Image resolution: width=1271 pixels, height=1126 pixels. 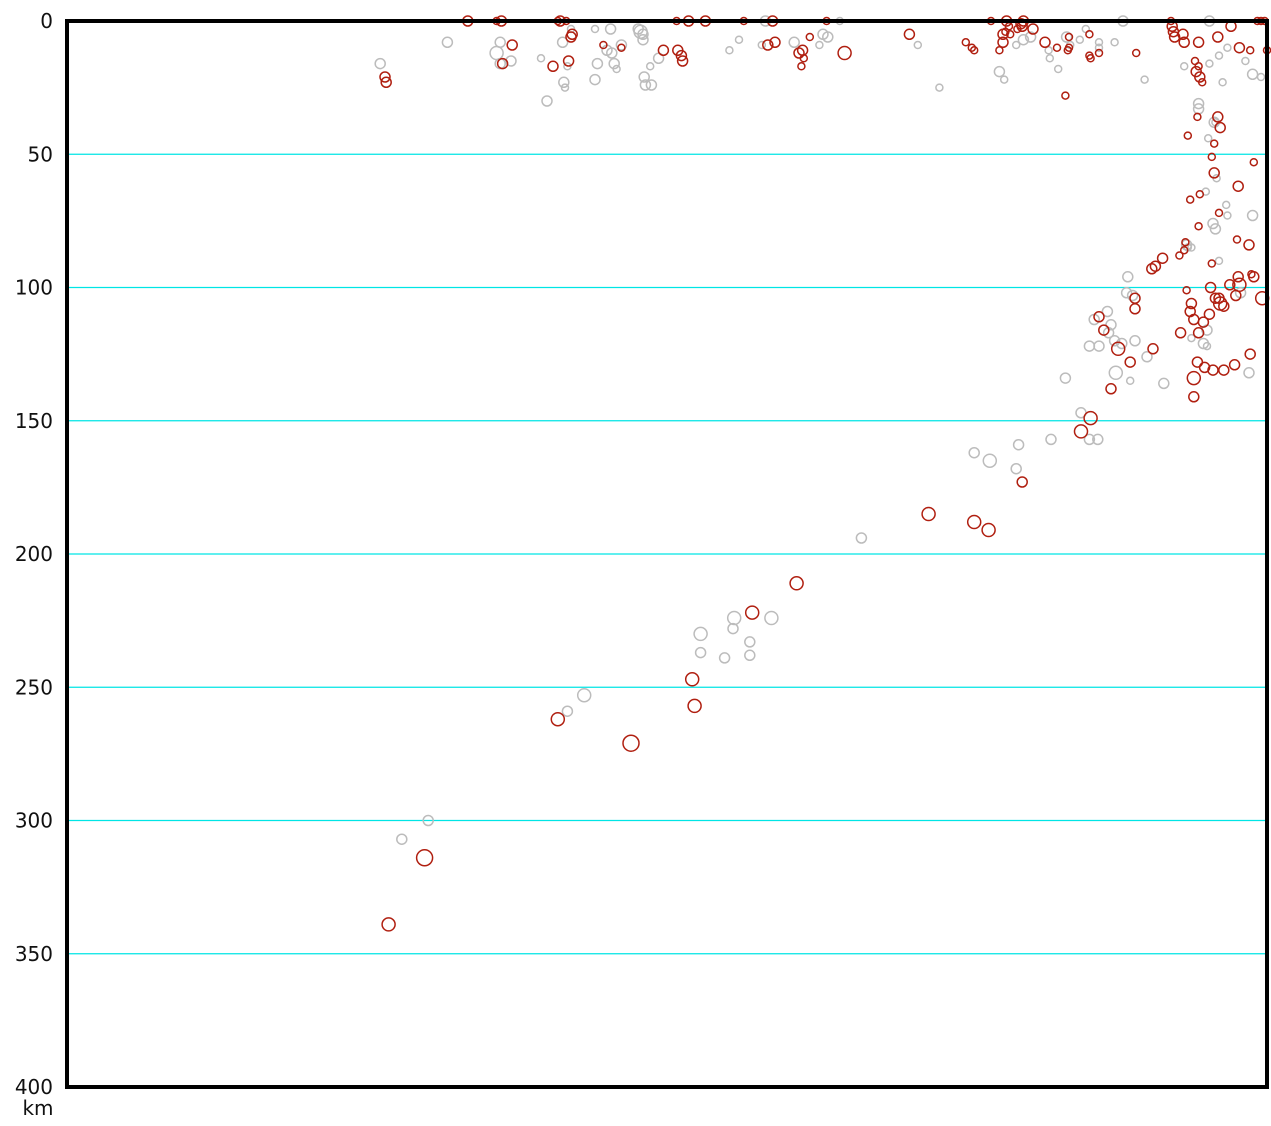 I want to click on y-tick-label: 100, so click(x=34, y=288).